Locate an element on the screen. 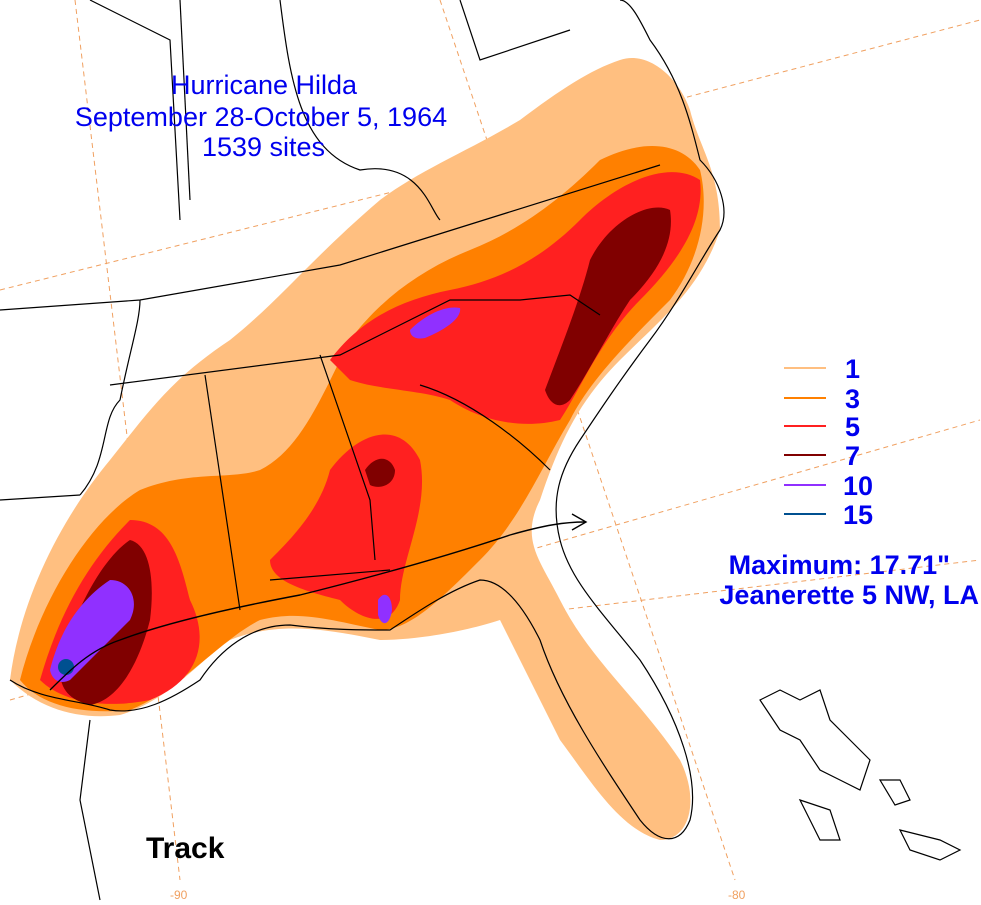 The height and width of the screenshot is (905, 981). longitude-label-80: -80 is located at coordinates (737, 895).